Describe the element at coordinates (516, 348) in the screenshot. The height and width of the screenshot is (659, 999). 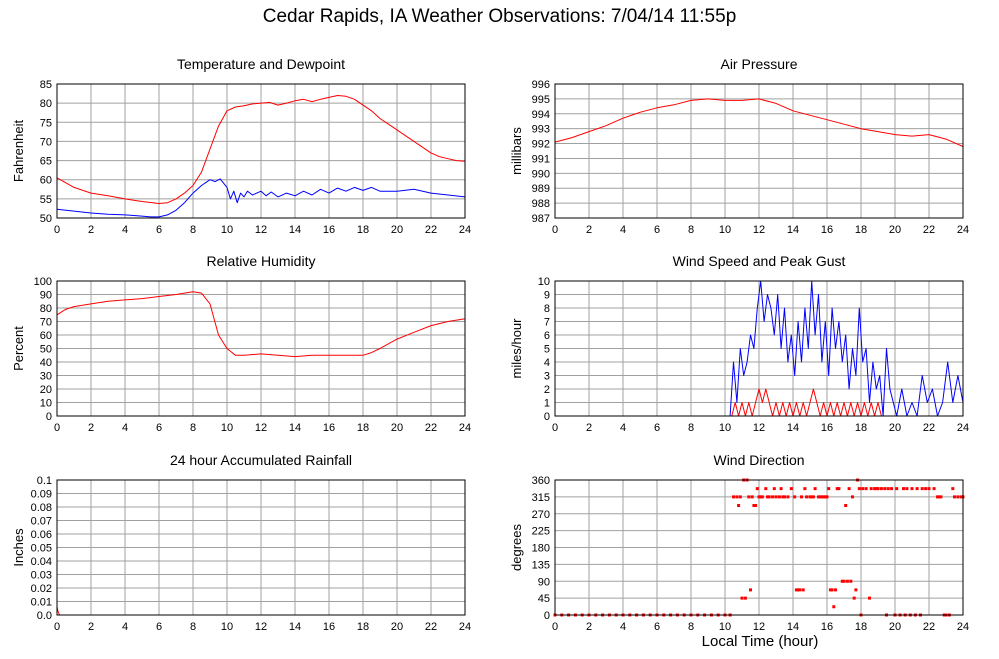
I see `y-axis-label: miles/hour` at that location.